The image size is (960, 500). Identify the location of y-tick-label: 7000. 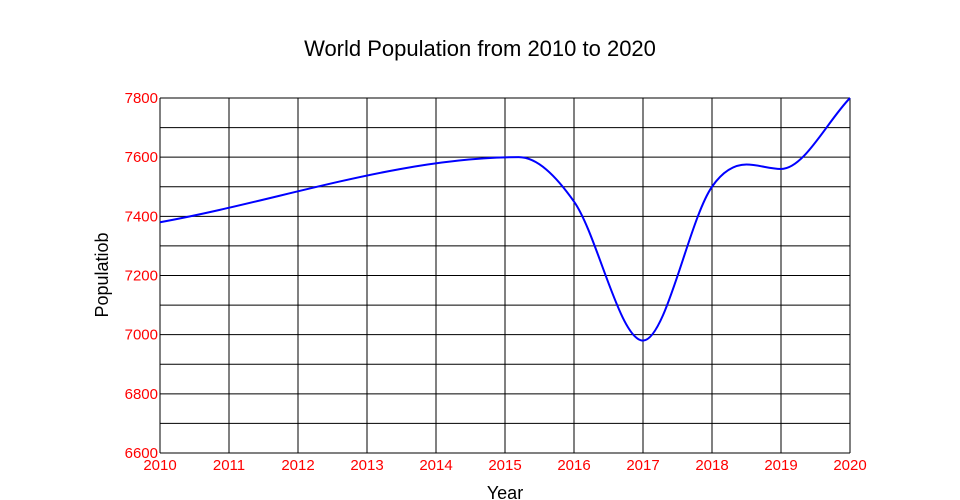
(141, 335).